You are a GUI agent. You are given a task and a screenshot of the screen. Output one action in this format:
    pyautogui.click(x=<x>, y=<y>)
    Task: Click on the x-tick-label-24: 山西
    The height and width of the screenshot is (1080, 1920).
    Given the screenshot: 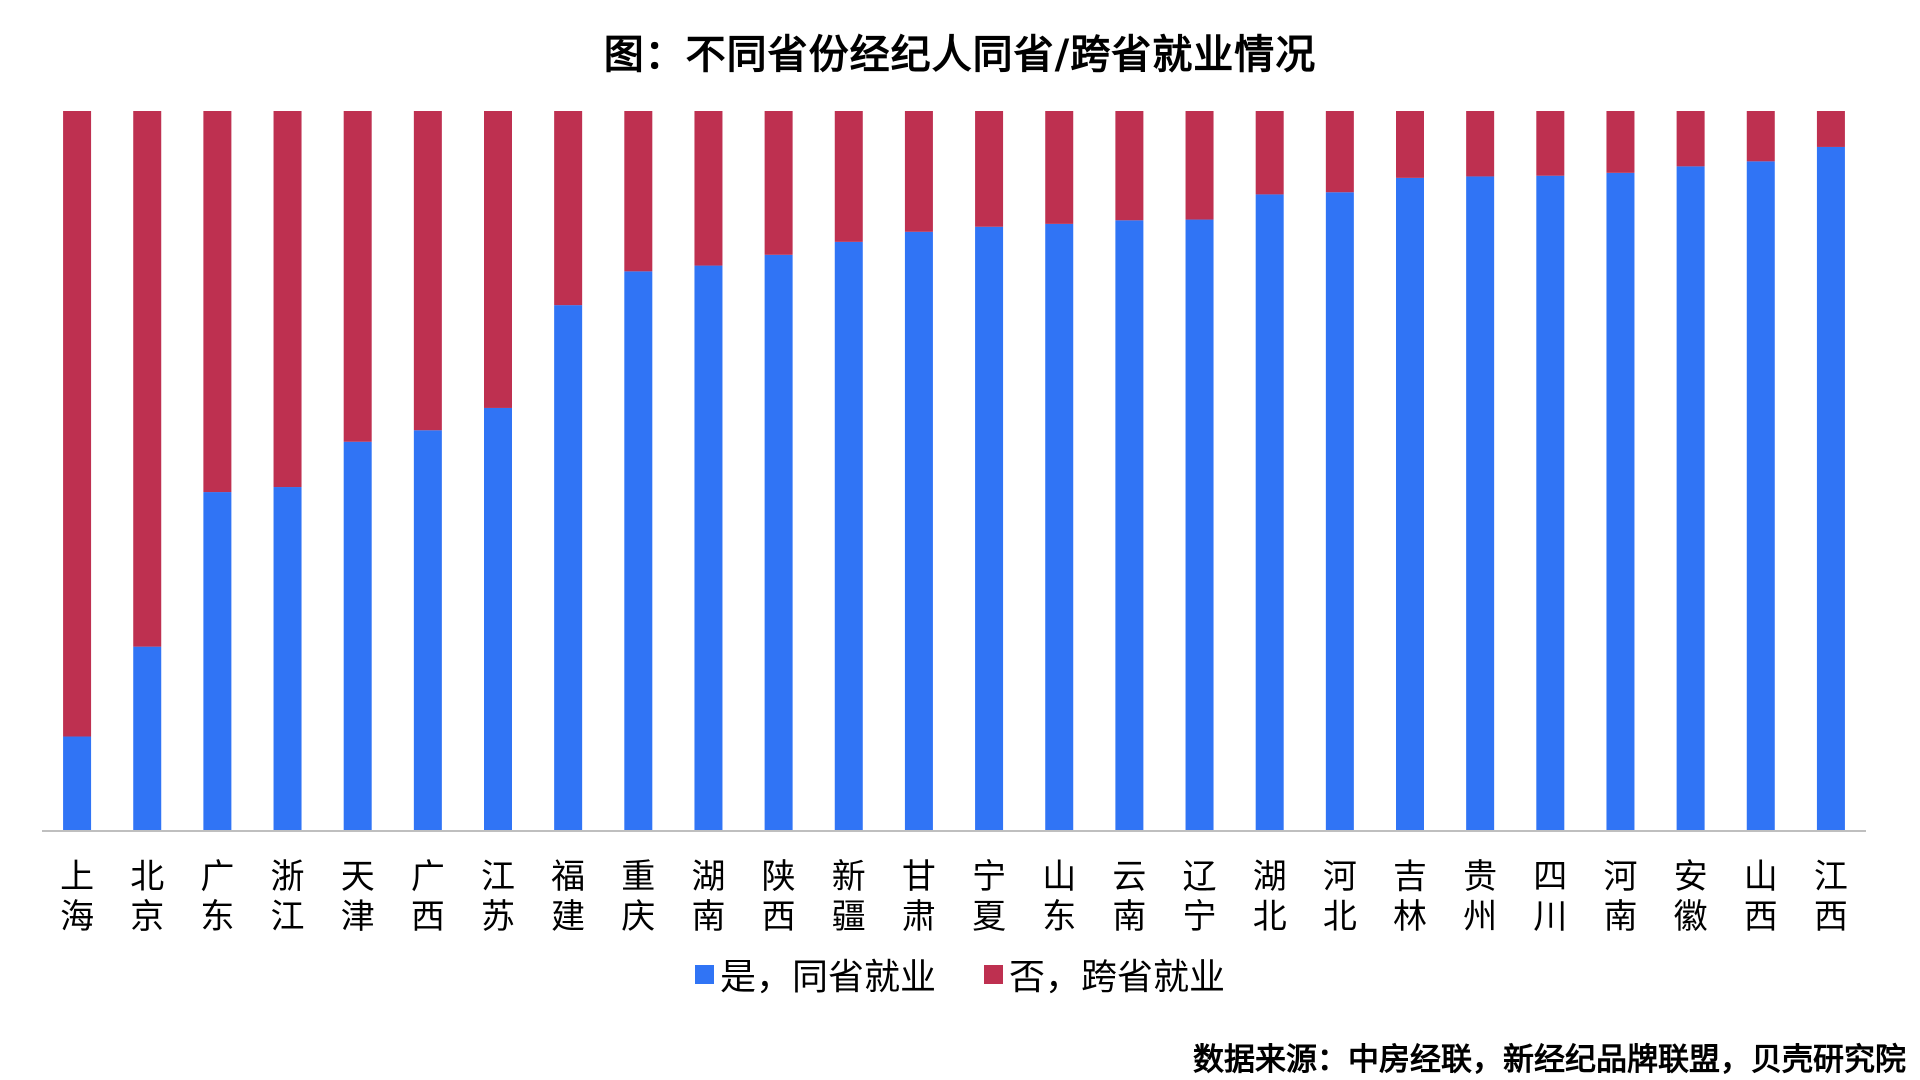 What is the action you would take?
    pyautogui.click(x=1761, y=897)
    